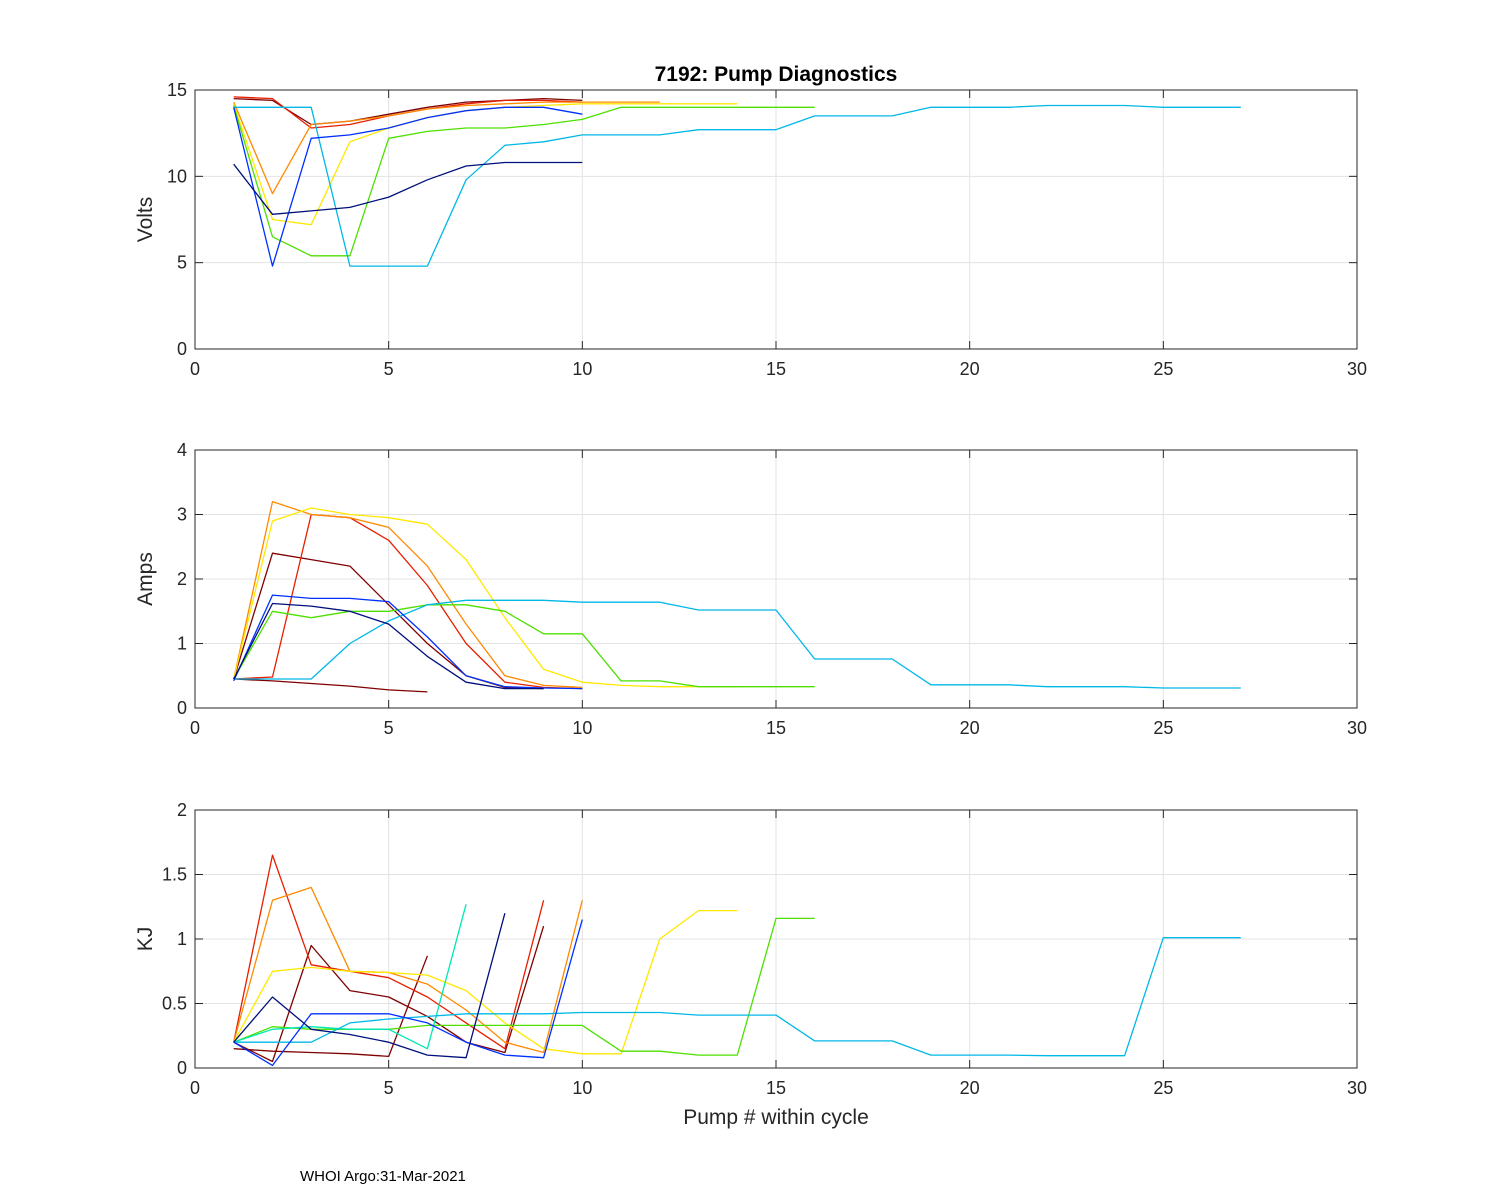  What do you see at coordinates (776, 1117) in the screenshot?
I see `x-axis-label: Pump # within cycle` at bounding box center [776, 1117].